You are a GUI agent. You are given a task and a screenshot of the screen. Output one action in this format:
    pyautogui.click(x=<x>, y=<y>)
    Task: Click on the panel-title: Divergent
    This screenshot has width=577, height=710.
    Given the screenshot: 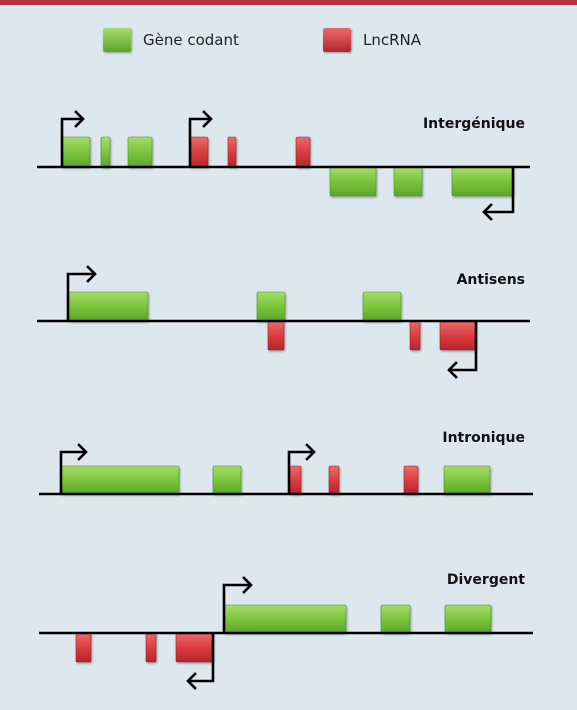 What is the action you would take?
    pyautogui.click(x=486, y=580)
    